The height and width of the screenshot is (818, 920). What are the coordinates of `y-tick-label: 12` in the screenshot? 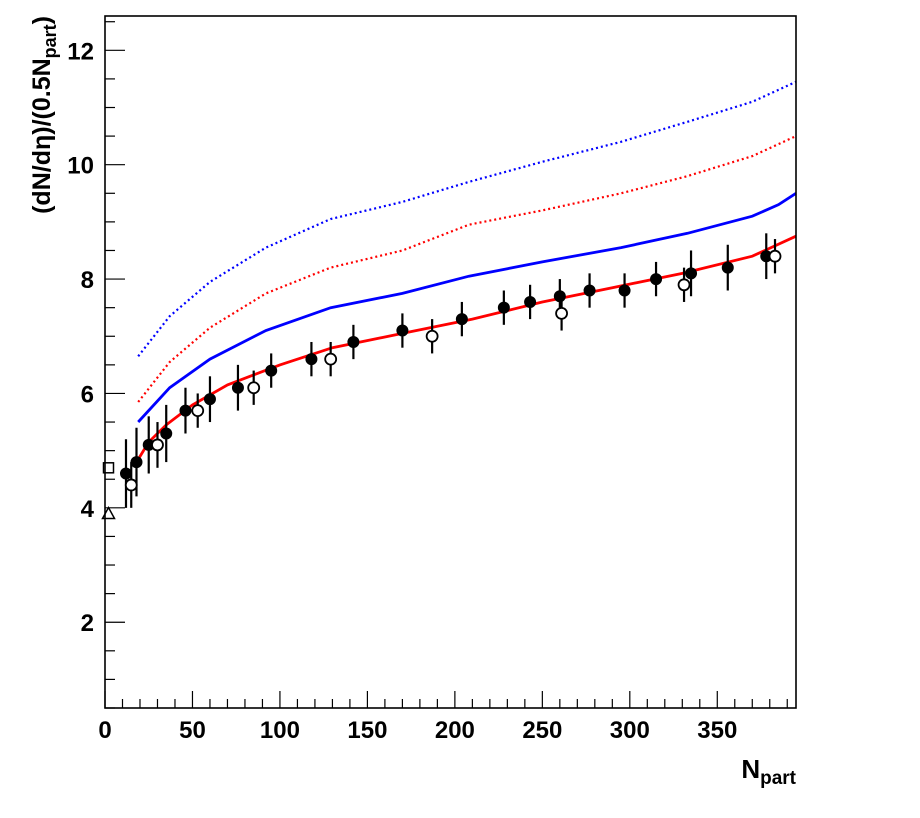 It's located at (80, 51).